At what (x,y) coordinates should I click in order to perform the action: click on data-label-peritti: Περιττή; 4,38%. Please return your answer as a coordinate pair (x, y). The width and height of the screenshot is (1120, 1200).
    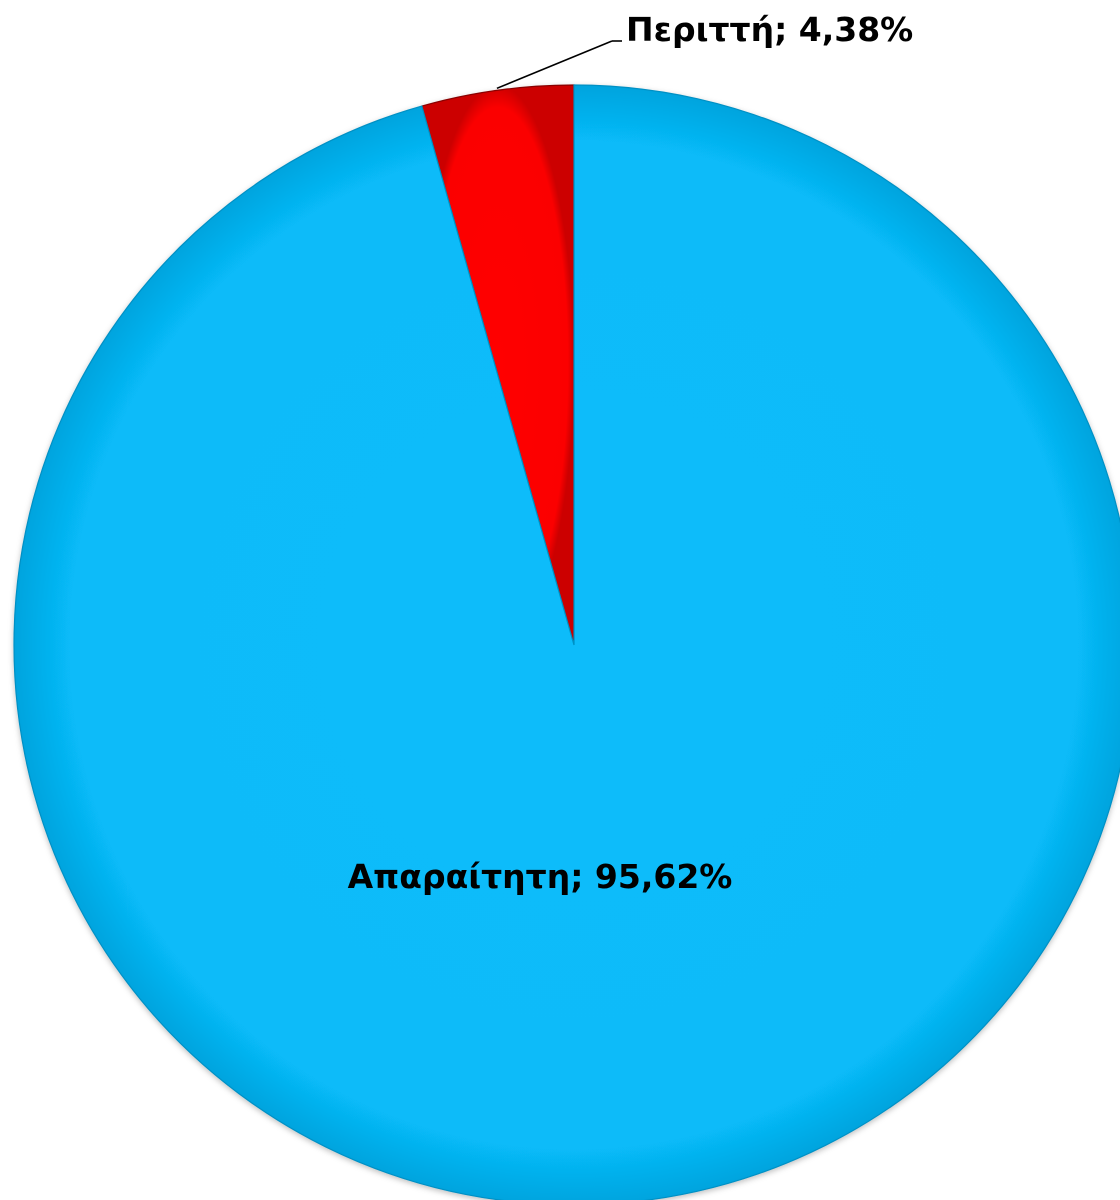
    Looking at the image, I should click on (769, 29).